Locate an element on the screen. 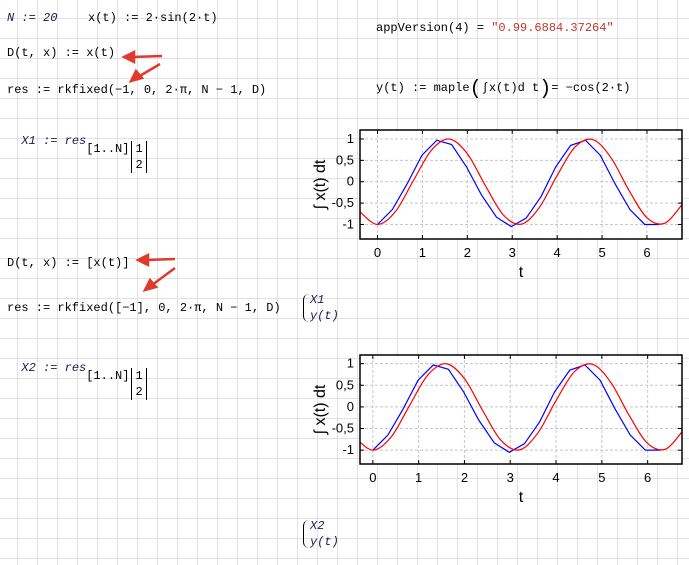  plot-legend-2: X2 y(t) is located at coordinates (320, 534).